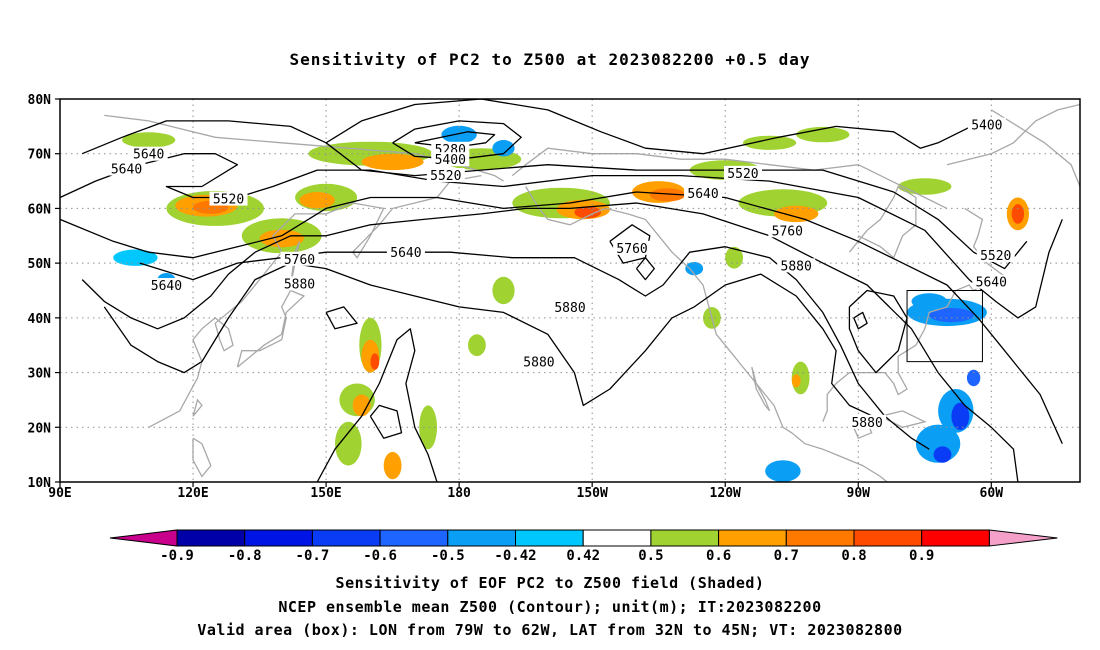 The width and height of the screenshot is (1100, 650). I want to click on colorbar-tick-label: -0.6, so click(380, 556).